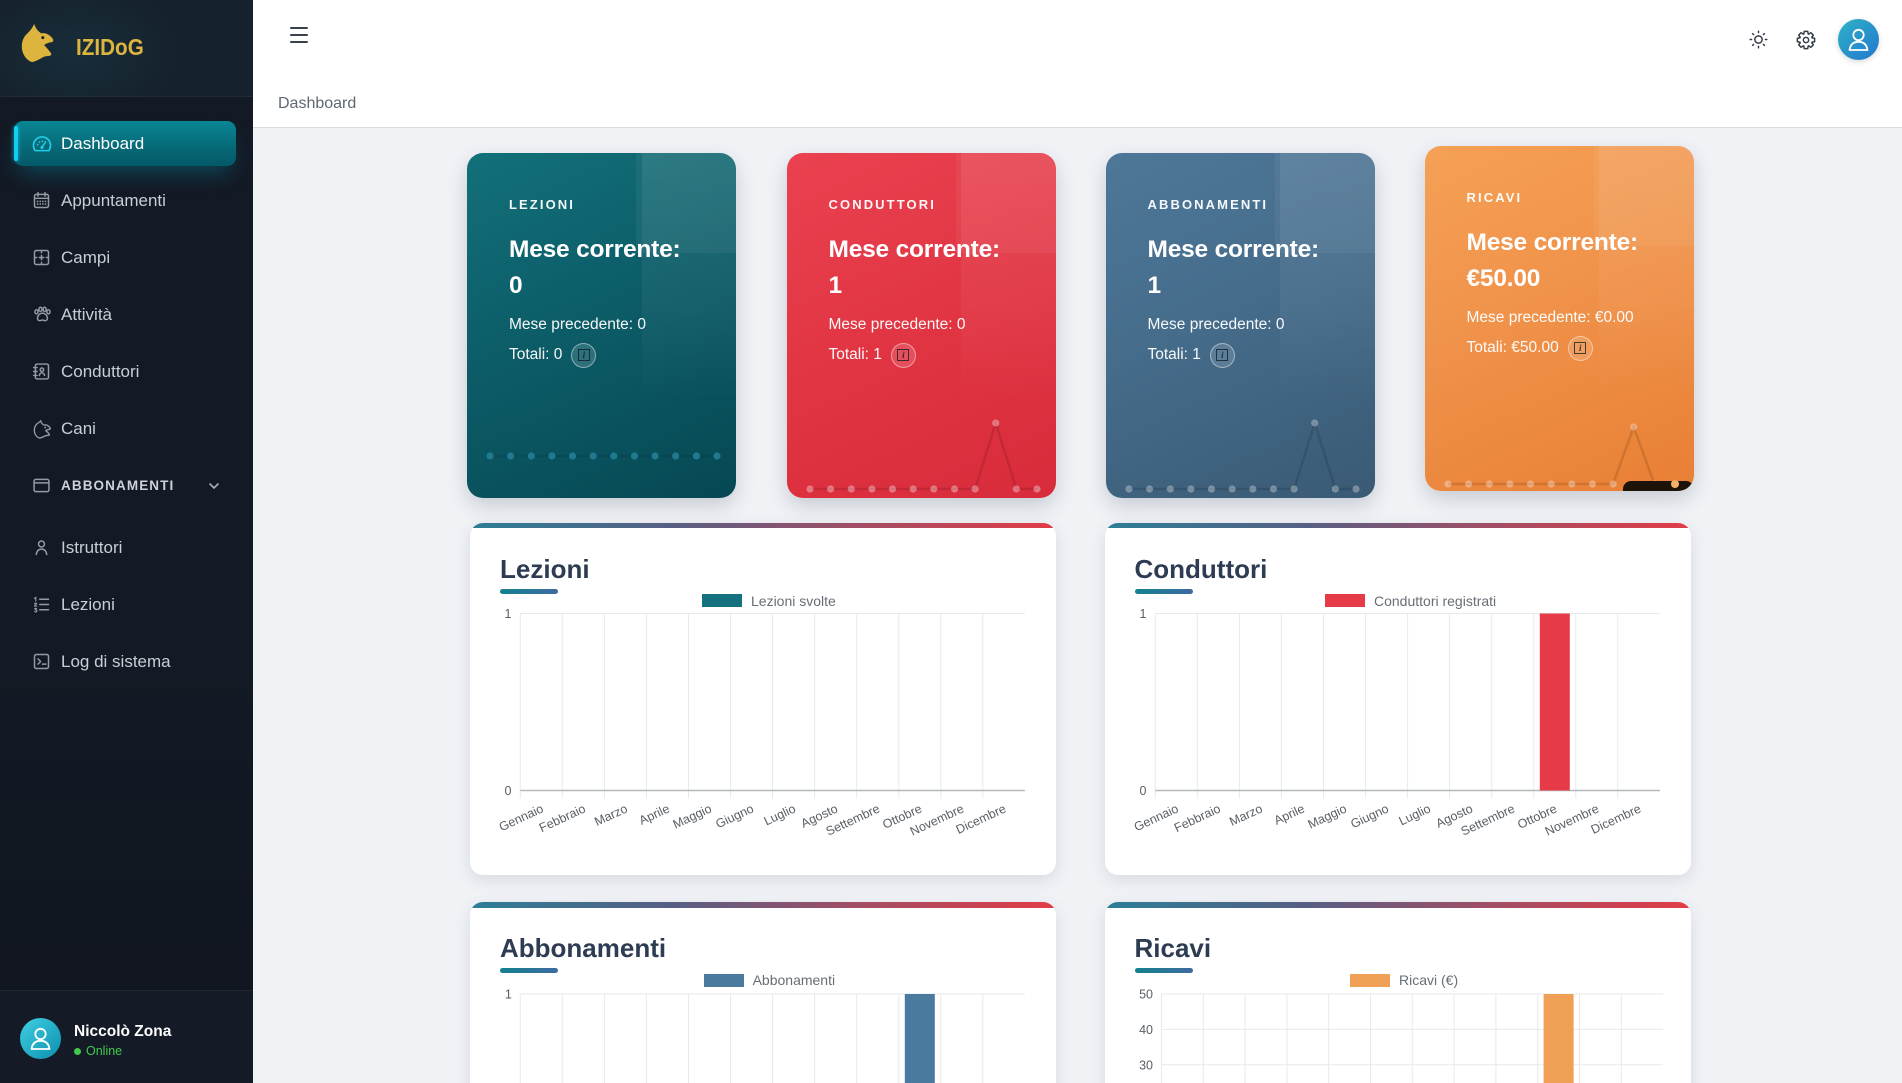 The image size is (1902, 1083). Describe the element at coordinates (1146, 1065) in the screenshot. I see `svg-text: 30` at that location.